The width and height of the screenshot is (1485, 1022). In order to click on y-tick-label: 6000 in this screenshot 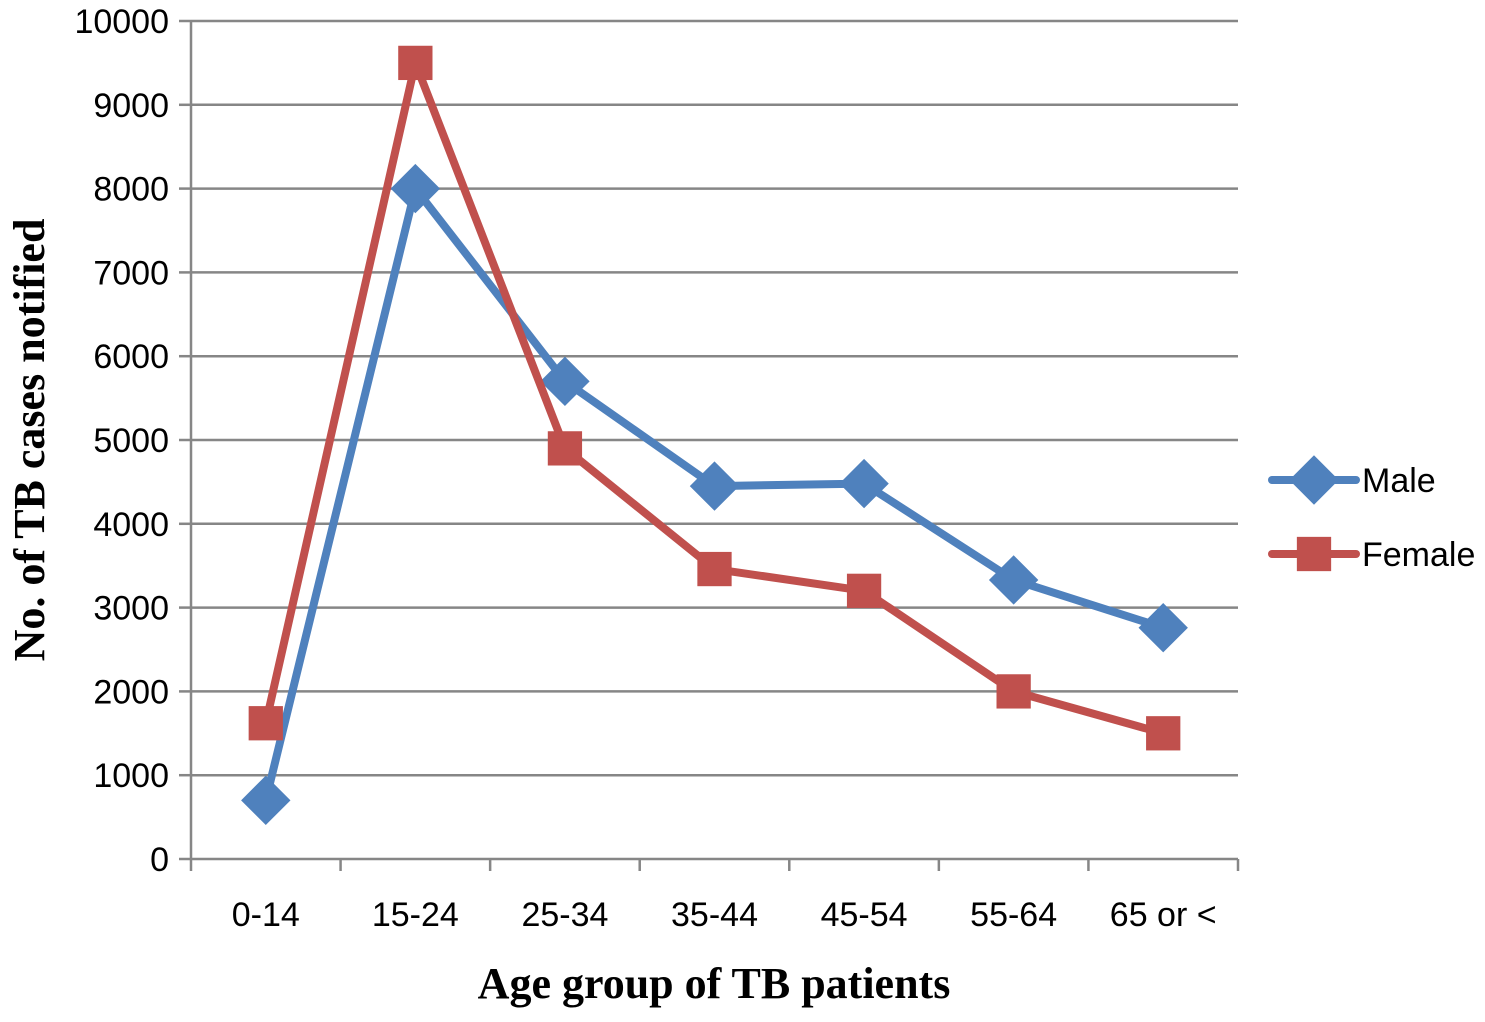, I will do `click(131, 357)`.